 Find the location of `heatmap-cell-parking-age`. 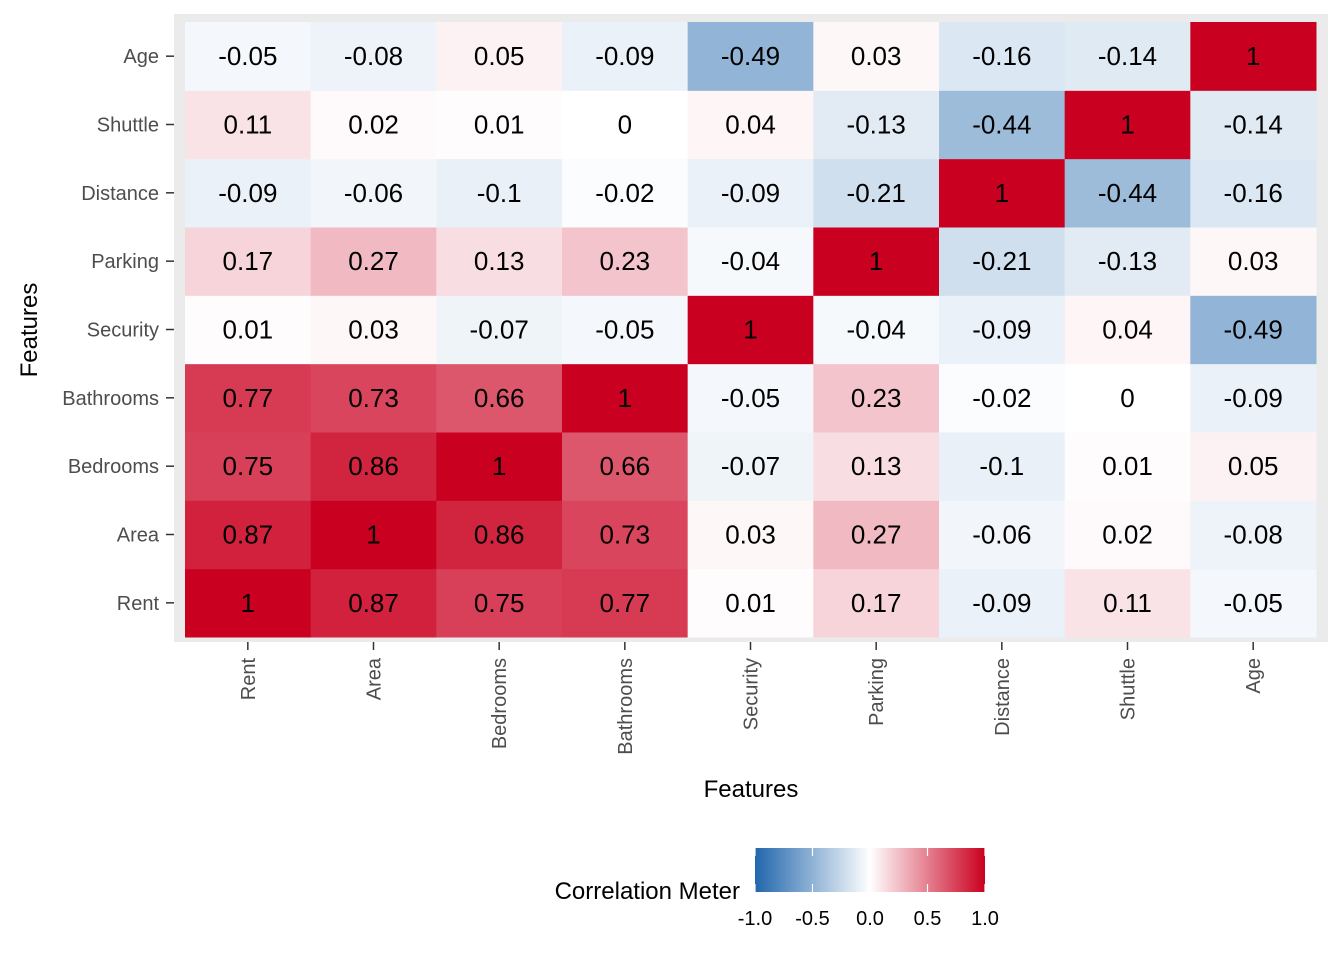

heatmap-cell-parking-age is located at coordinates (1253, 261).